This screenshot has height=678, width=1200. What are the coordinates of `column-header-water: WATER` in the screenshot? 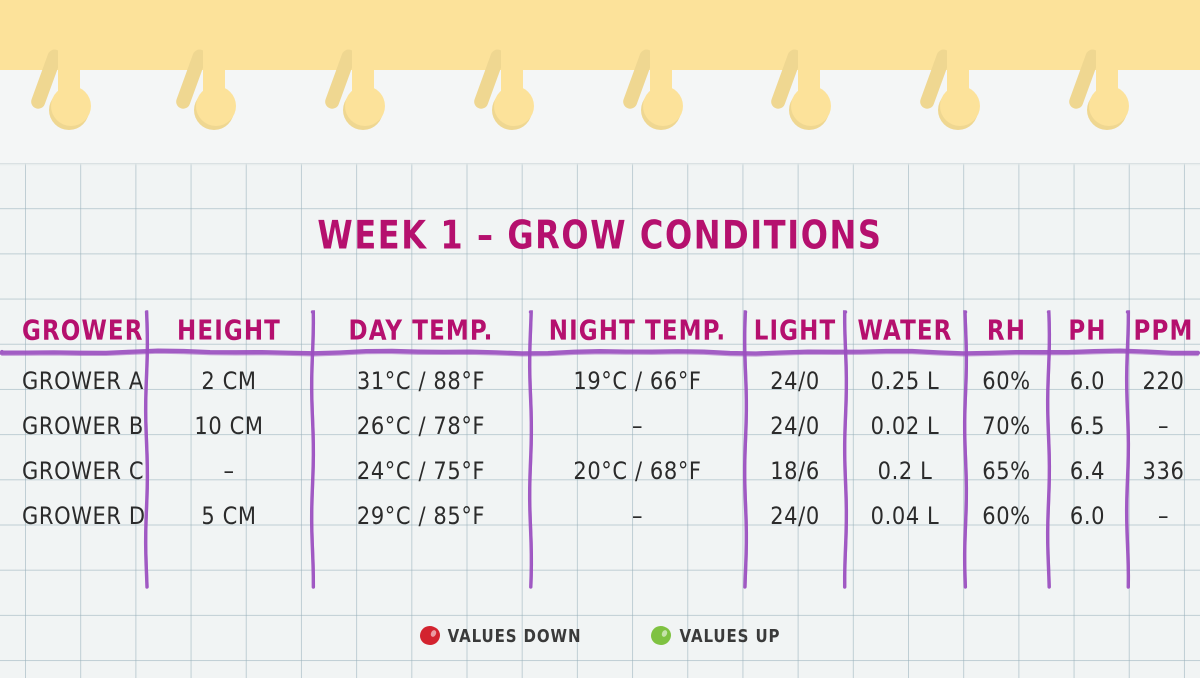 It's located at (905, 330).